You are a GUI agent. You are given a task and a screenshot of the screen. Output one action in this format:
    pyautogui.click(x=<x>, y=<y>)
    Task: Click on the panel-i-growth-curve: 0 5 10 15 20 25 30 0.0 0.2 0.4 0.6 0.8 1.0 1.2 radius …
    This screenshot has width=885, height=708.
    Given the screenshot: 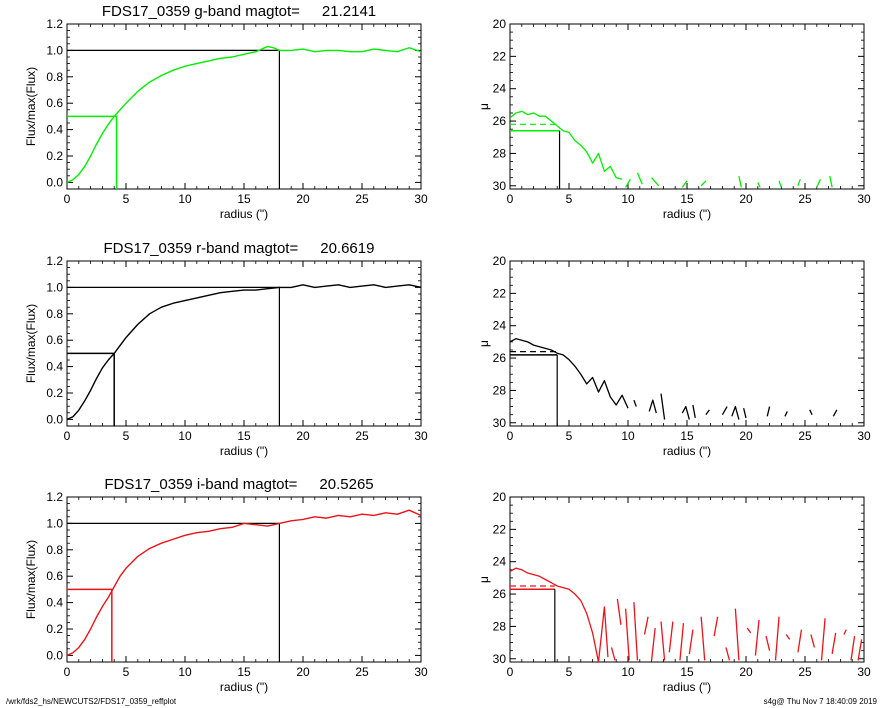 What is the action you would take?
    pyautogui.click(x=226, y=585)
    